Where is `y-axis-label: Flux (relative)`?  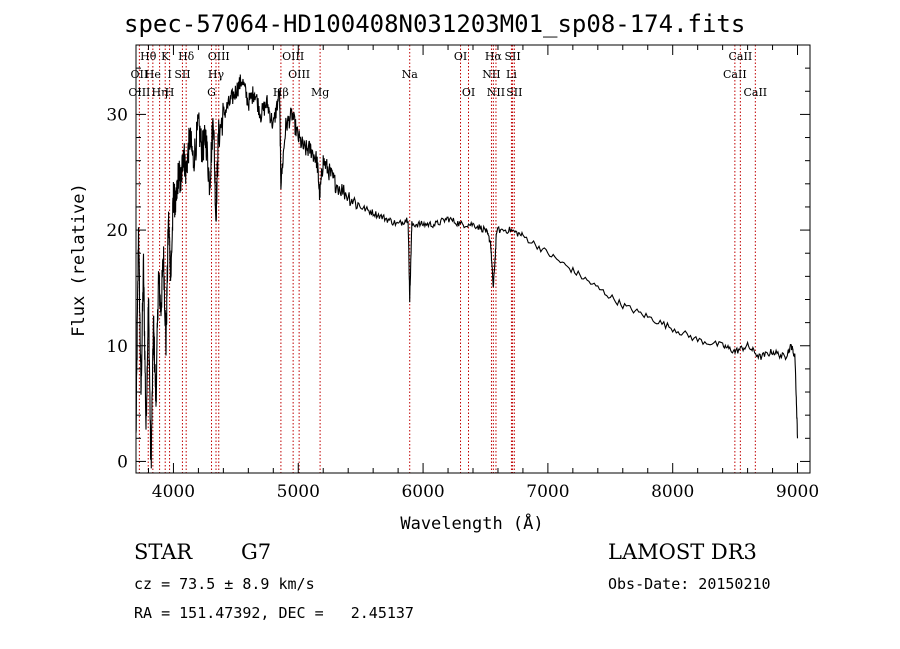
y-axis-label: Flux (relative) is located at coordinates (79, 260).